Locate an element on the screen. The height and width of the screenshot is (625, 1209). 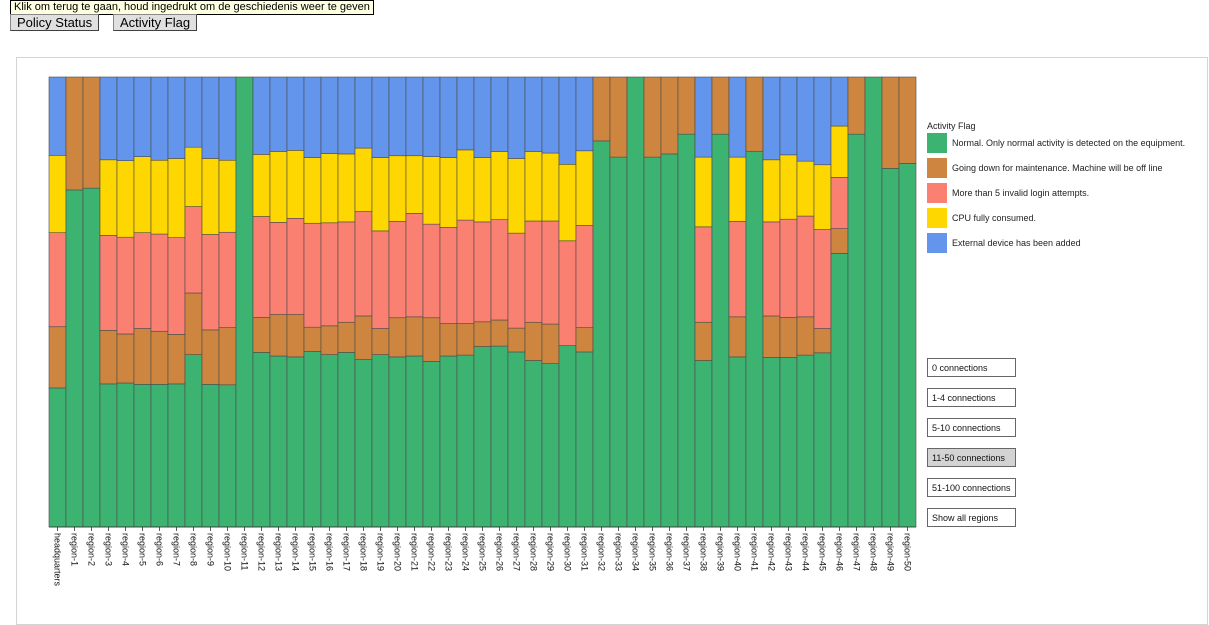
filter-button: Show all regions is located at coordinates (971, 517).